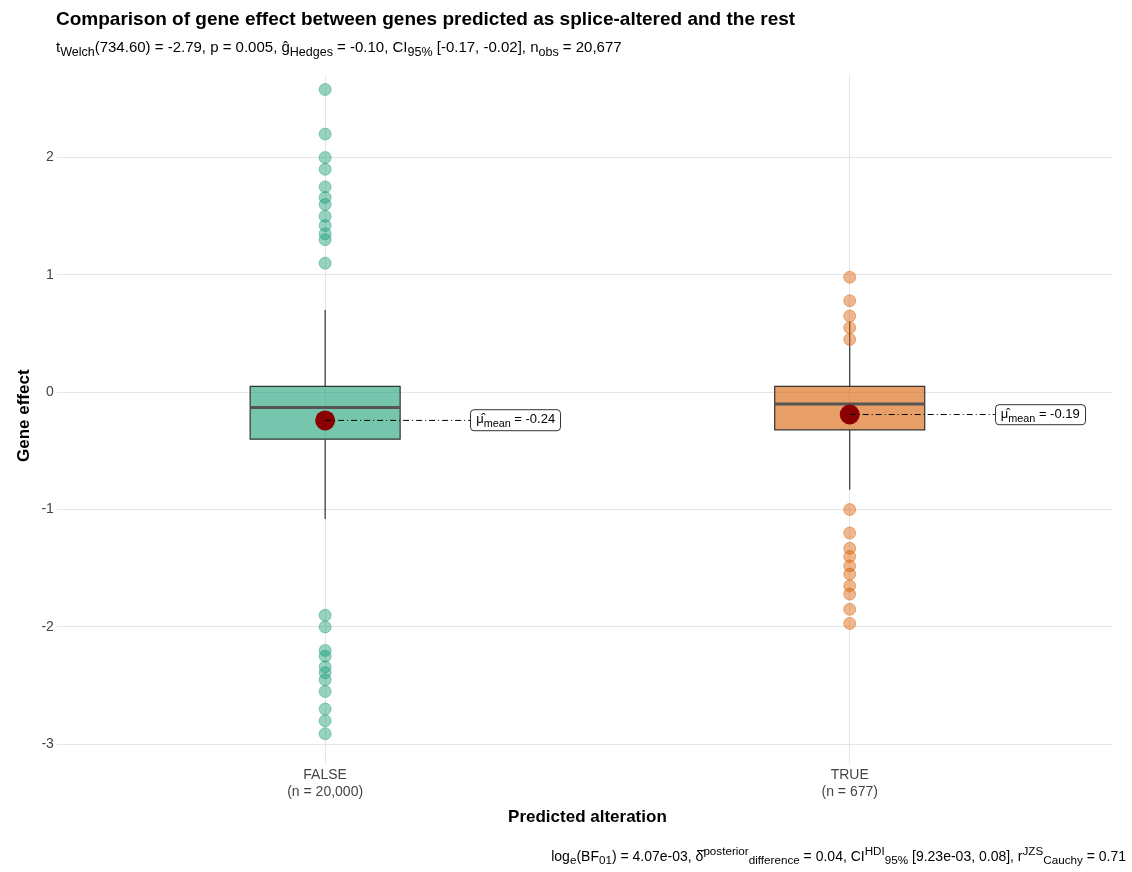 This screenshot has width=1132, height=872. Describe the element at coordinates (838, 854) in the screenshot. I see `text: log$_{e}$(BF$_{01}$) = 4.07e-03, δ̂$^{posterior}$$_{difference}$ = 0.04, CI$^{HDI}$$_{95%}$ [9.23e-03, 0.08], r$^{JZS}$$_{Cauchy}$ = 0.71` at that location.